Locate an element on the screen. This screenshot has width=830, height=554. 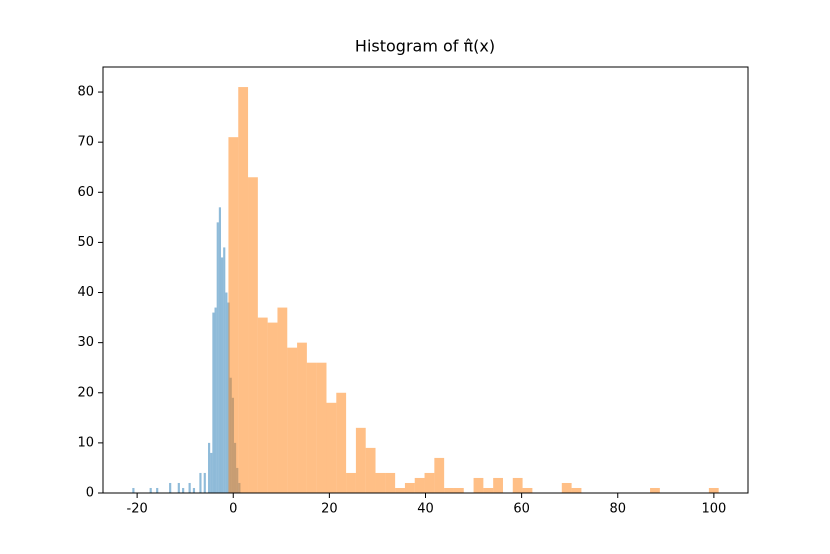
x-tick-label: 20 is located at coordinates (329, 509).